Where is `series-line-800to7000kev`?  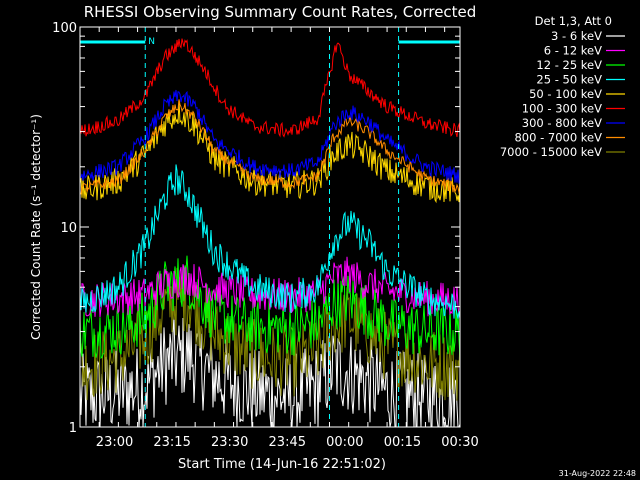
series-line-800to7000kev is located at coordinates (270, 147).